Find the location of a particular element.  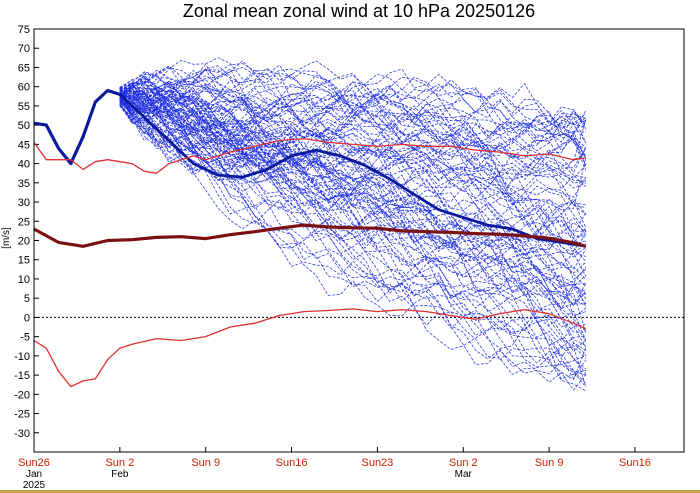

y-axis-label: [m/s] is located at coordinates (6, 238).